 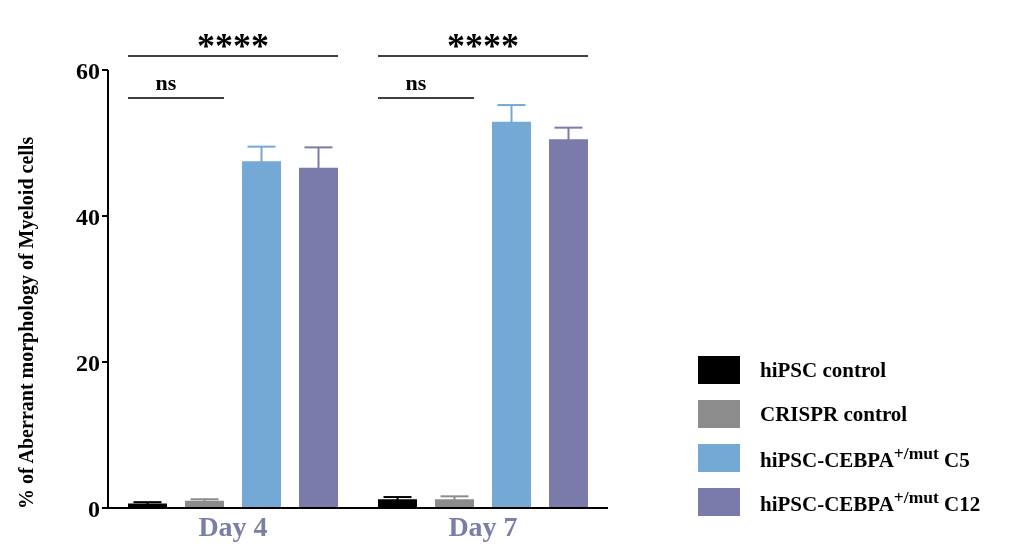 What do you see at coordinates (865, 458) in the screenshot?
I see `legend-label: hiPSC-CEBPA$^{+/mut}$ C5` at bounding box center [865, 458].